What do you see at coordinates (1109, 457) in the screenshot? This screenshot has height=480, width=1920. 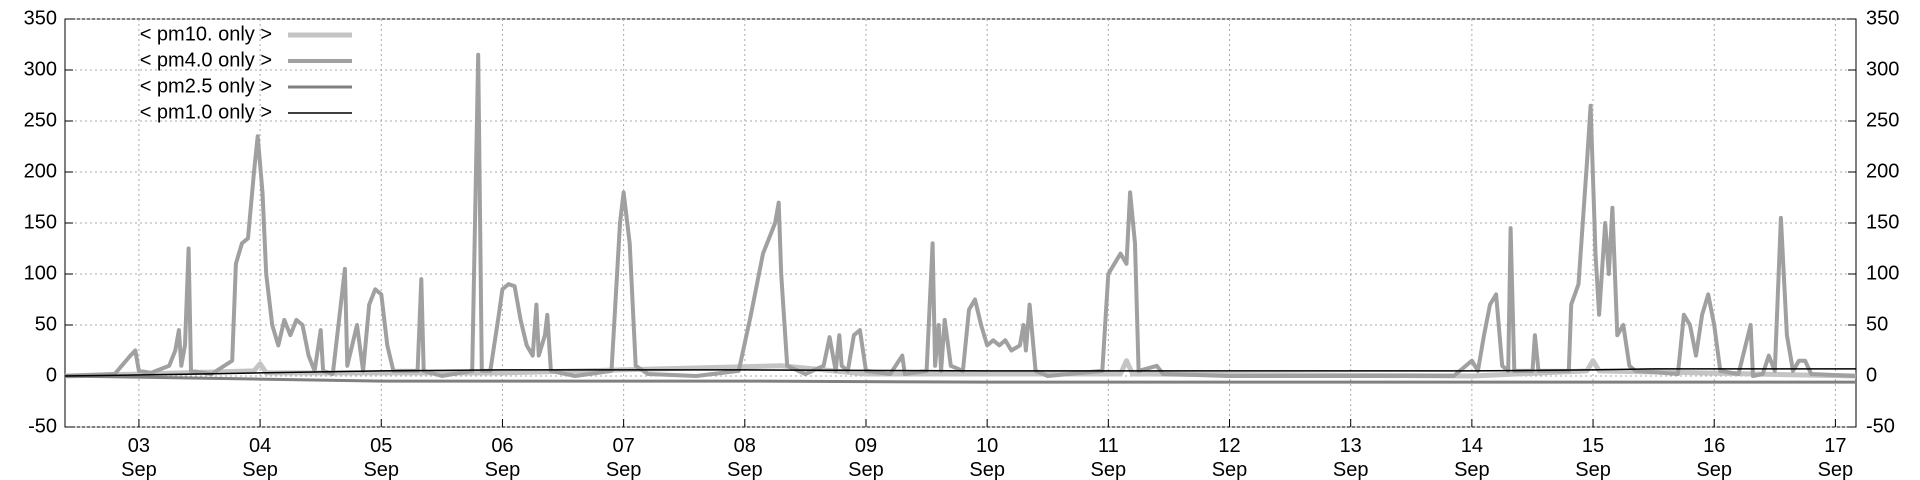 I see `x-tick-label: 11 Sep` at bounding box center [1109, 457].